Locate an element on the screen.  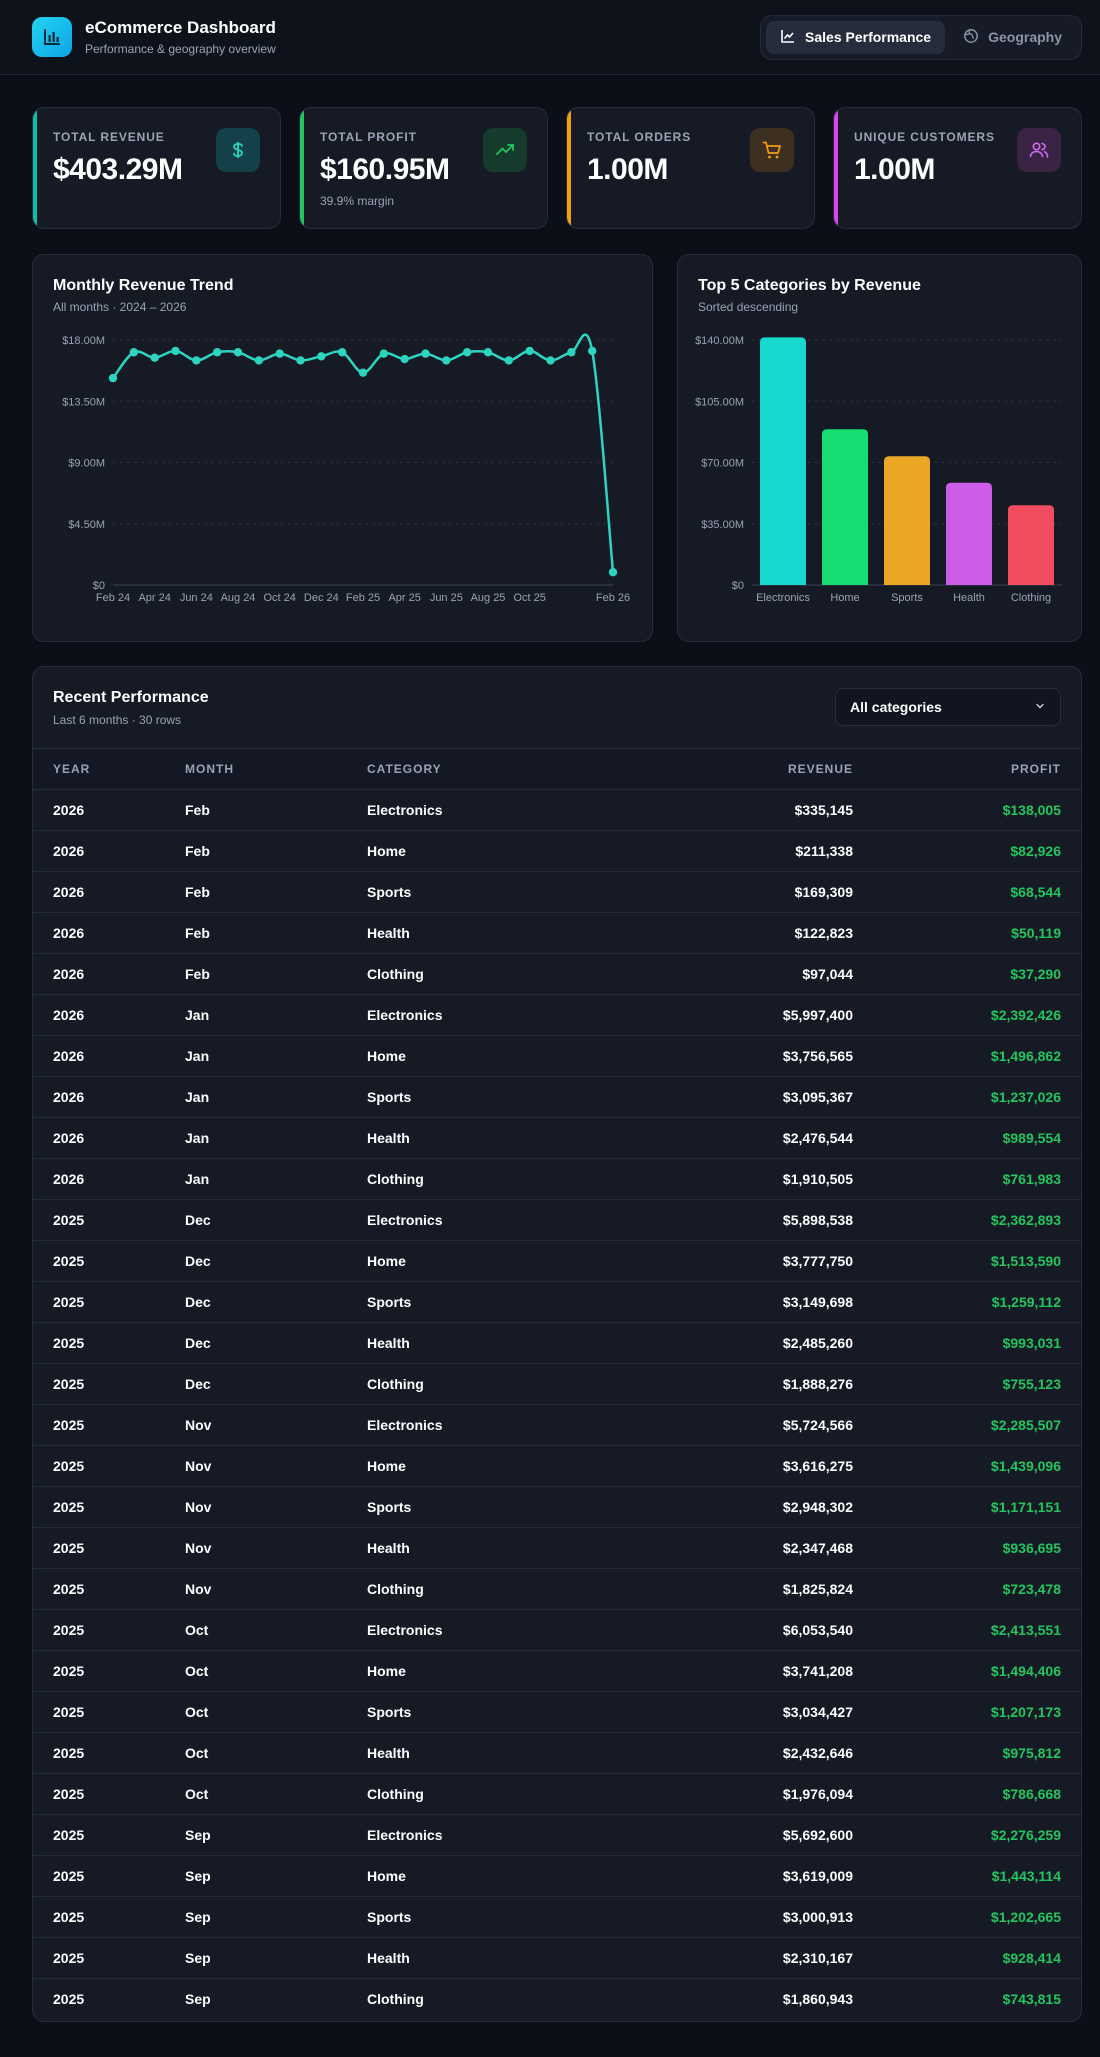
profit-cell: $1,259,112 is located at coordinates (967, 1302).